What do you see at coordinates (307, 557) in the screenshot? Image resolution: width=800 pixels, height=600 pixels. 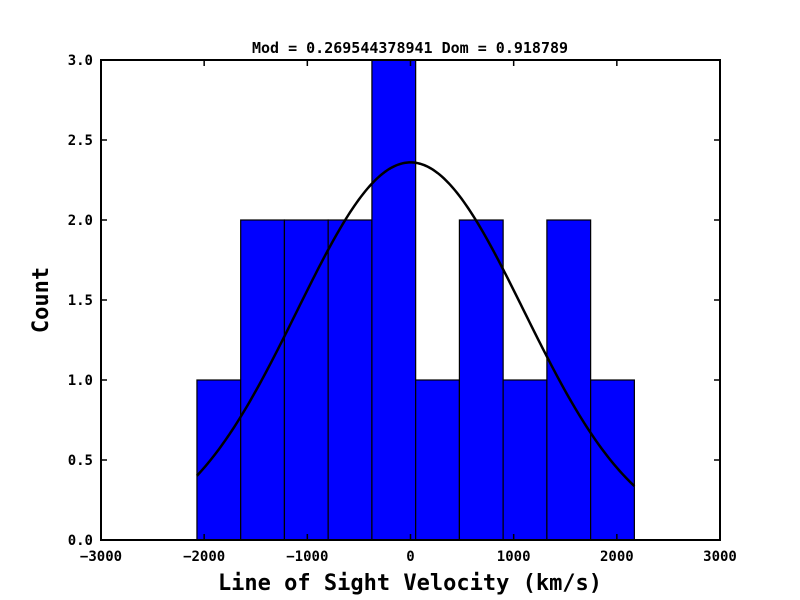 I see `x-tick-label: −1000` at bounding box center [307, 557].